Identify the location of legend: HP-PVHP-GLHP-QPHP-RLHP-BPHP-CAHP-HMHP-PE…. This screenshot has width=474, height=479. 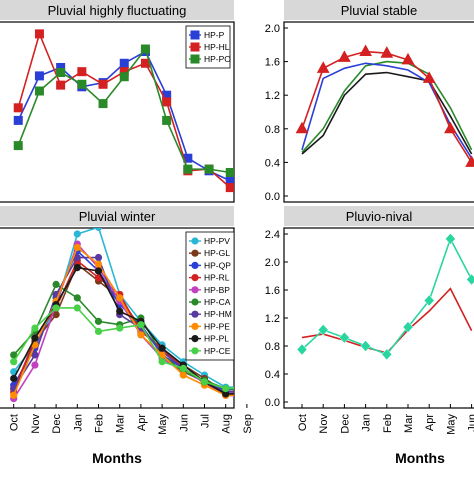
(210, 296).